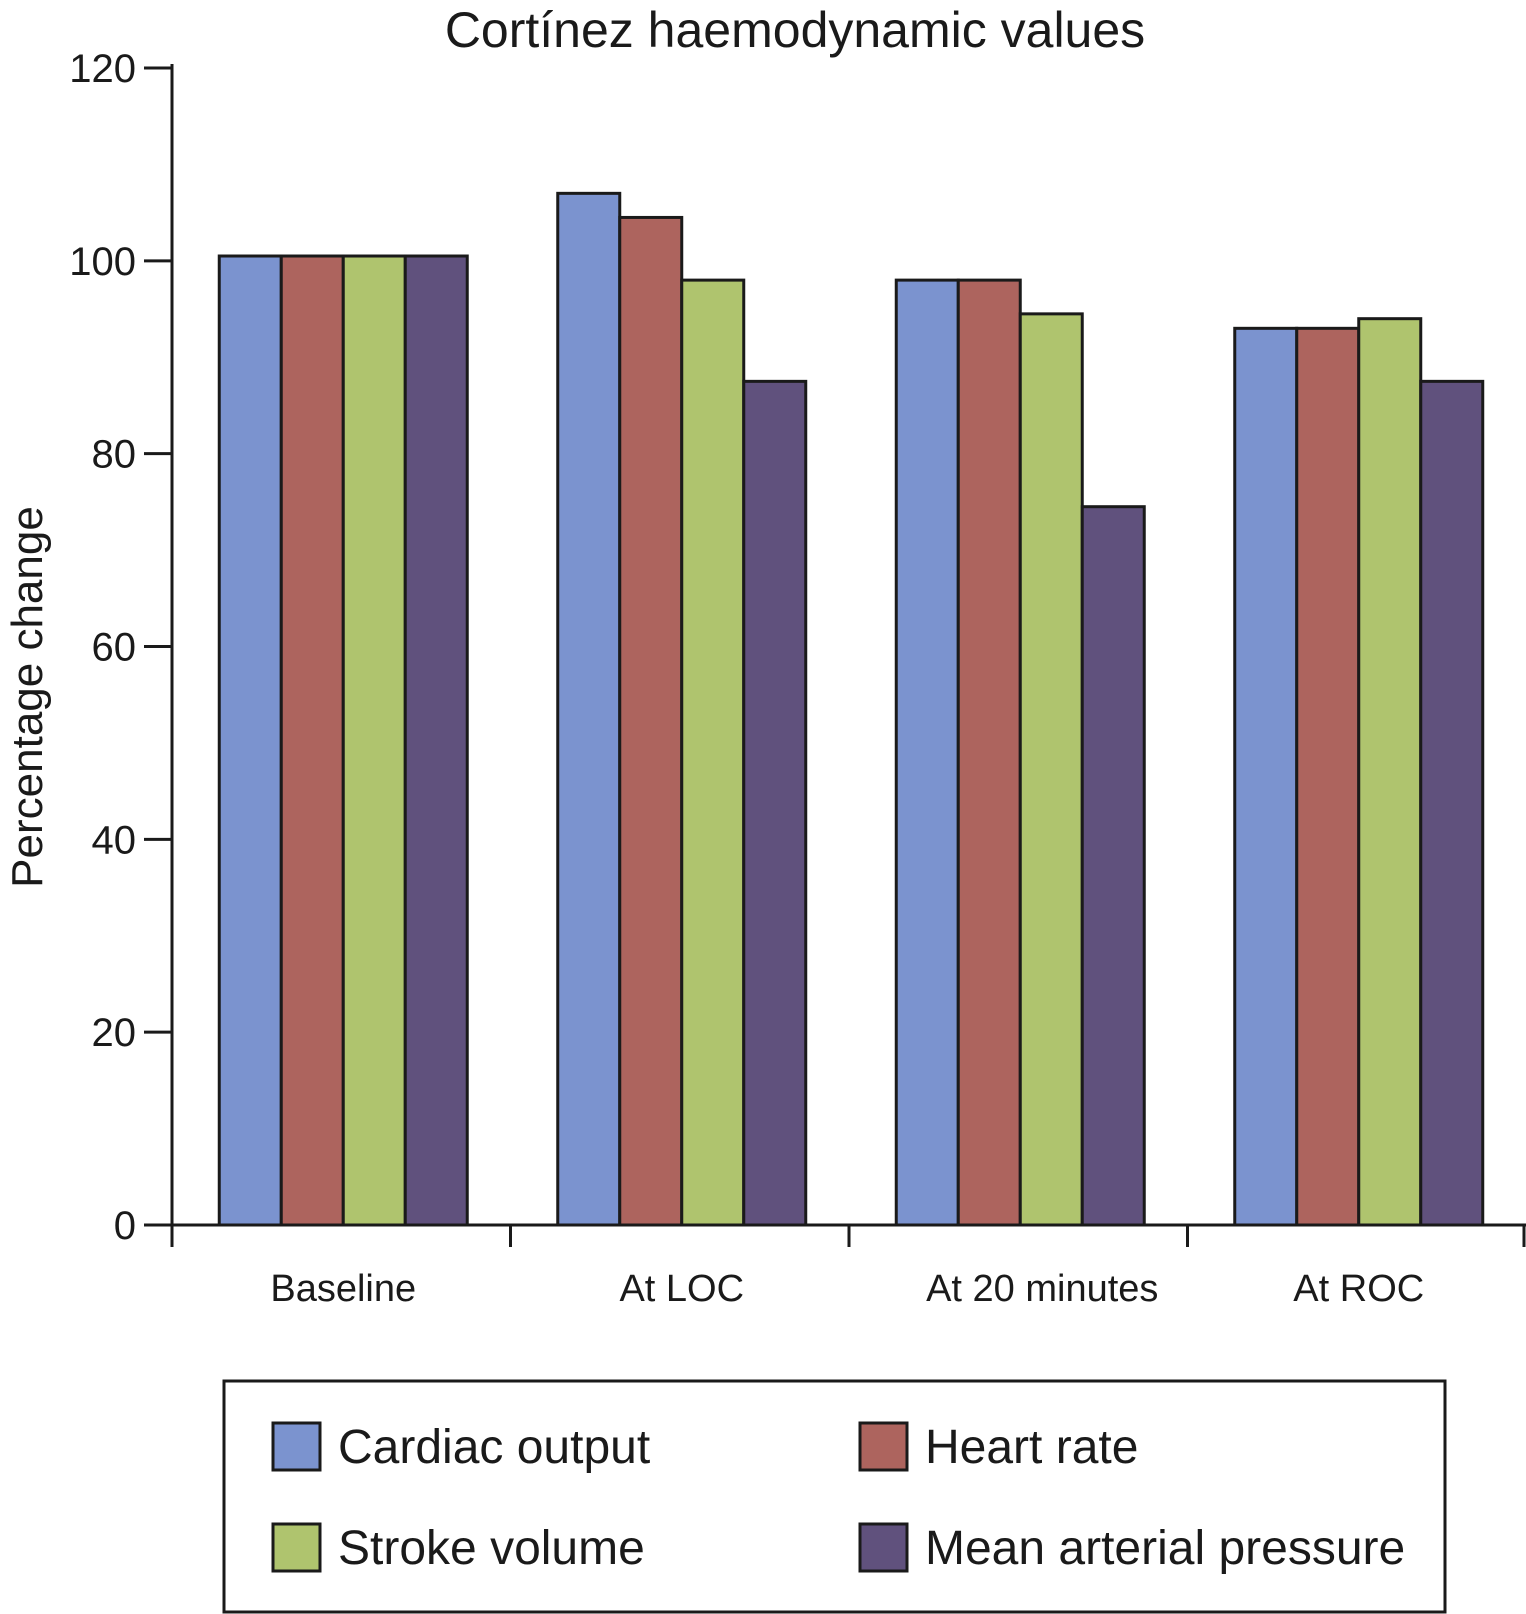 Image resolution: width=1526 pixels, height=1614 pixels. Describe the element at coordinates (114, 648) in the screenshot. I see `y-tick-label: 60` at that location.